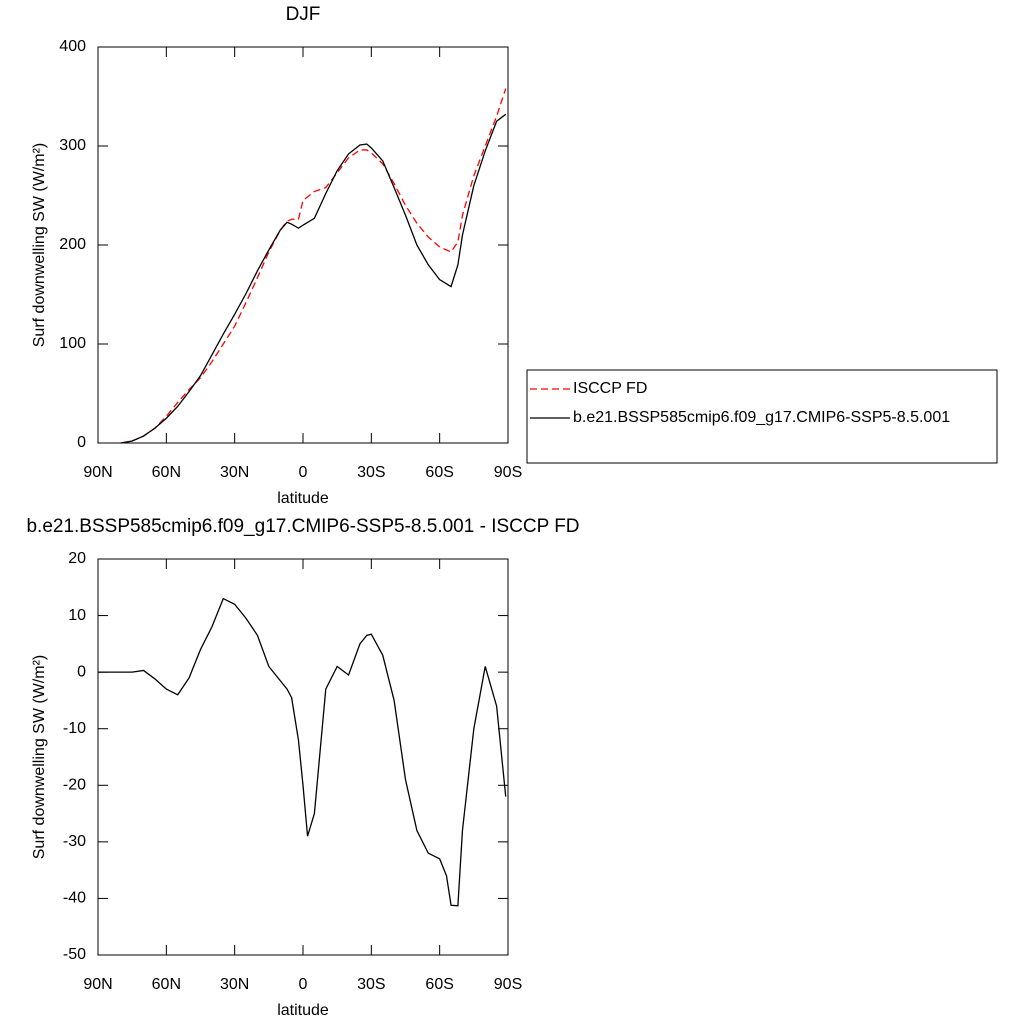 The image size is (1024, 1024). What do you see at coordinates (72, 145) in the screenshot?
I see `y-tick-label: 300` at bounding box center [72, 145].